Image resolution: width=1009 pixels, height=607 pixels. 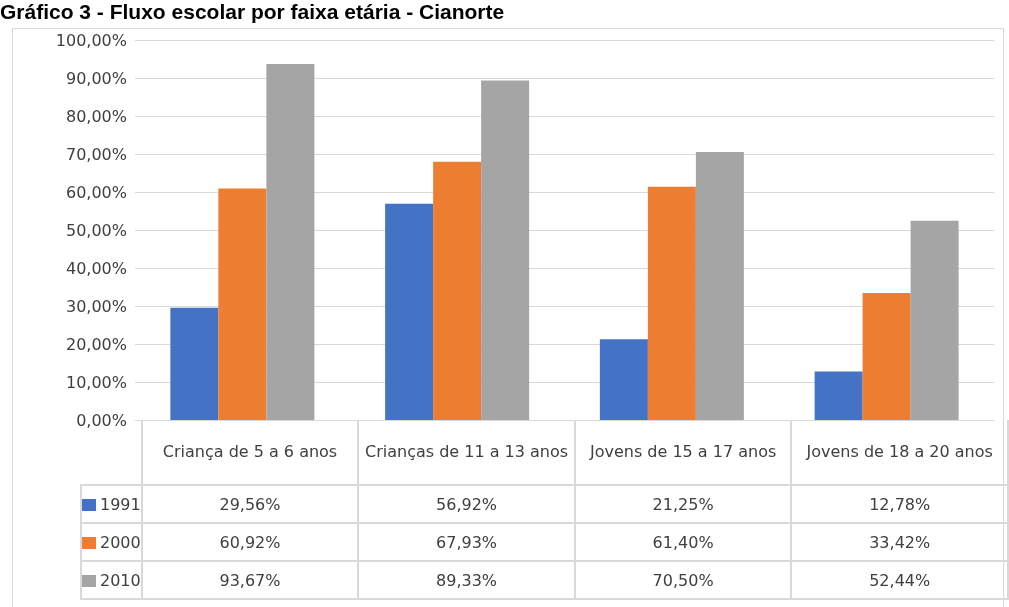 What do you see at coordinates (96, 154) in the screenshot?
I see `y-tick-label: 70,00%` at bounding box center [96, 154].